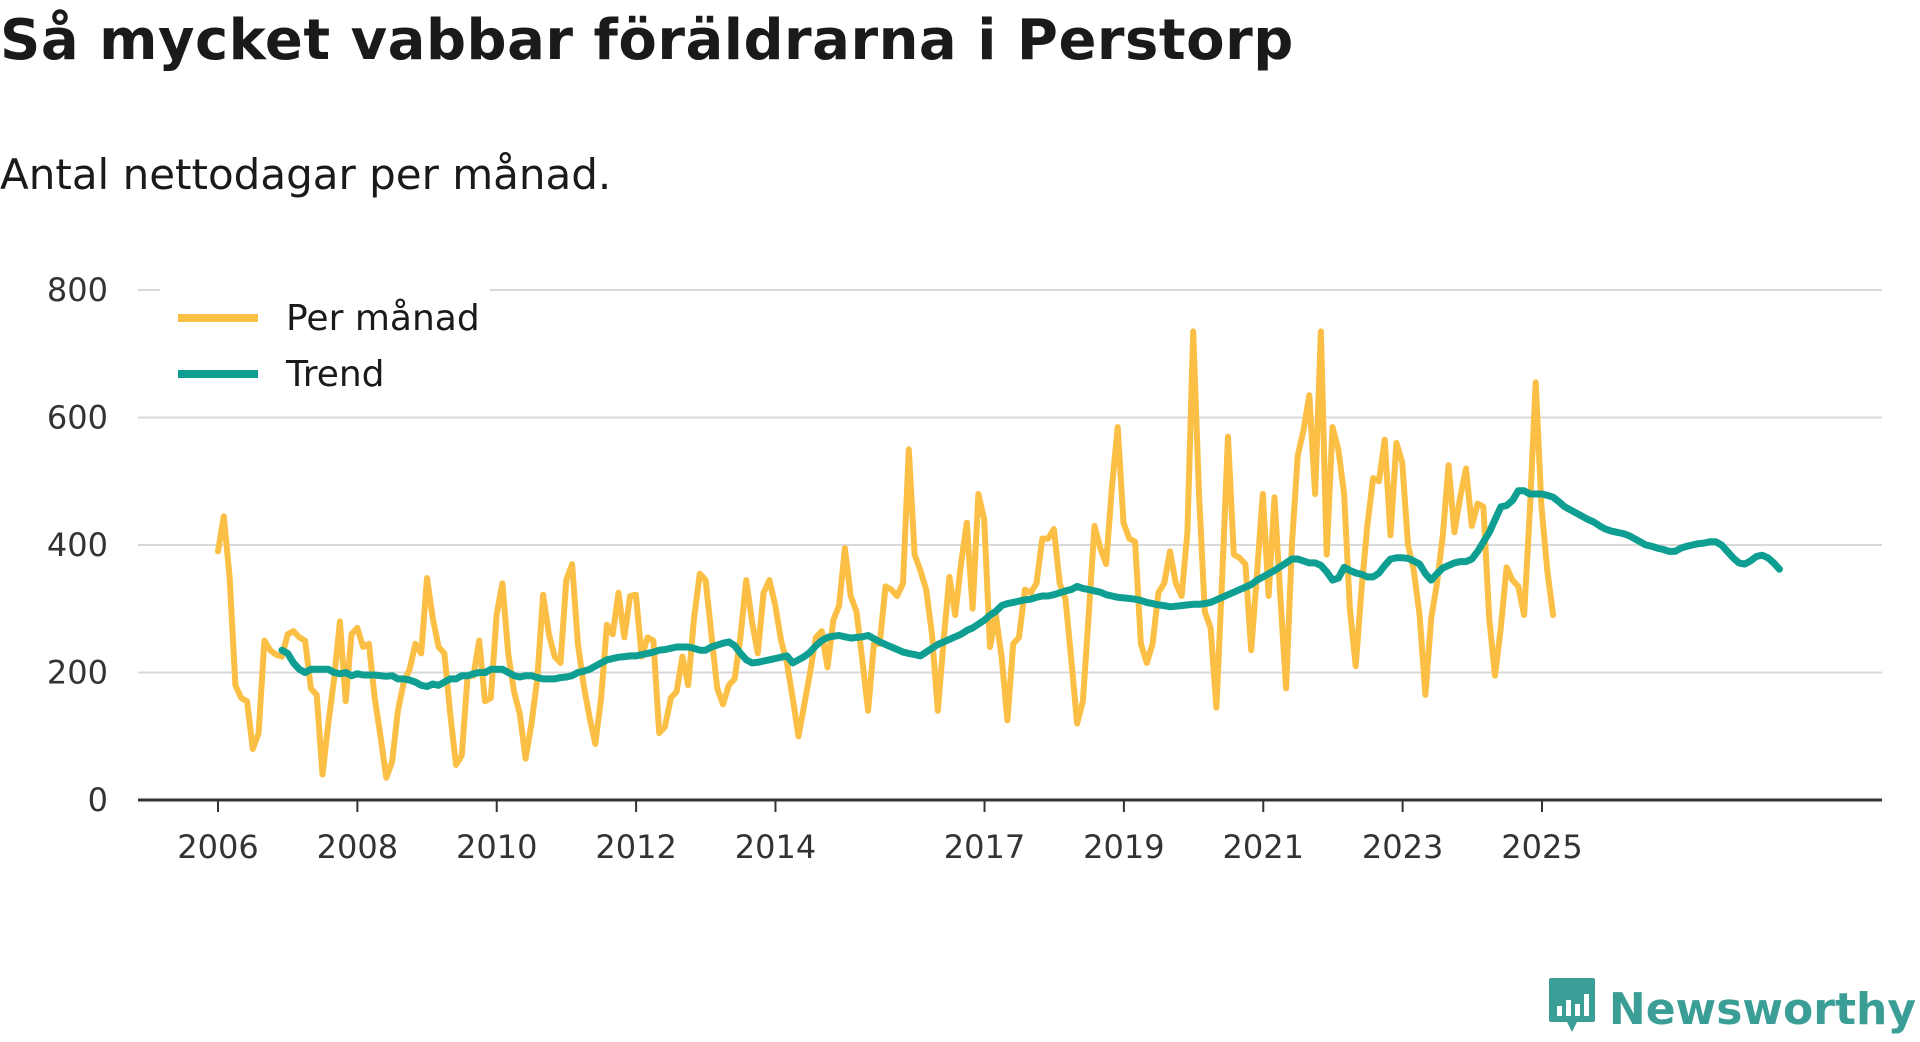 This screenshot has width=1920, height=1042. Describe the element at coordinates (1572, 1009) in the screenshot. I see `newsworthy-logo-icon` at that location.